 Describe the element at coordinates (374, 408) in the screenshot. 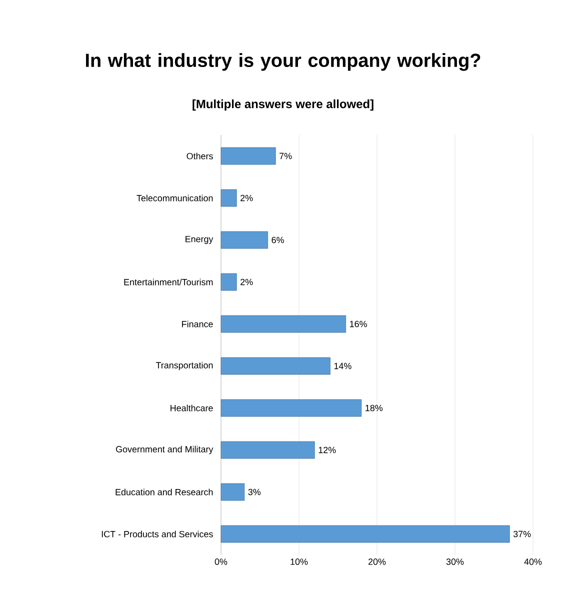

I see `data-label: 18%` at that location.